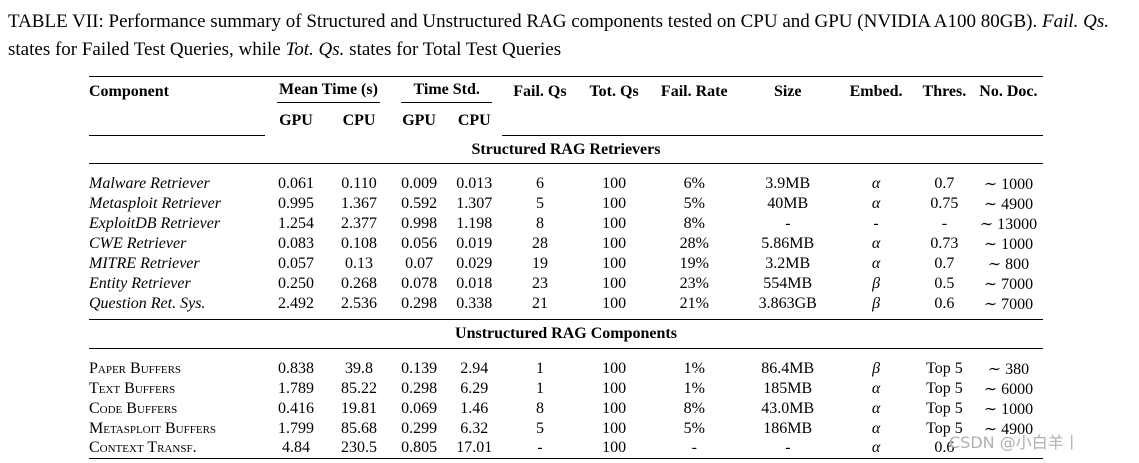 The height and width of the screenshot is (463, 1139). What do you see at coordinates (328, 92) in the screenshot?
I see `header-mean-time: Mean Time (s)` at bounding box center [328, 92].